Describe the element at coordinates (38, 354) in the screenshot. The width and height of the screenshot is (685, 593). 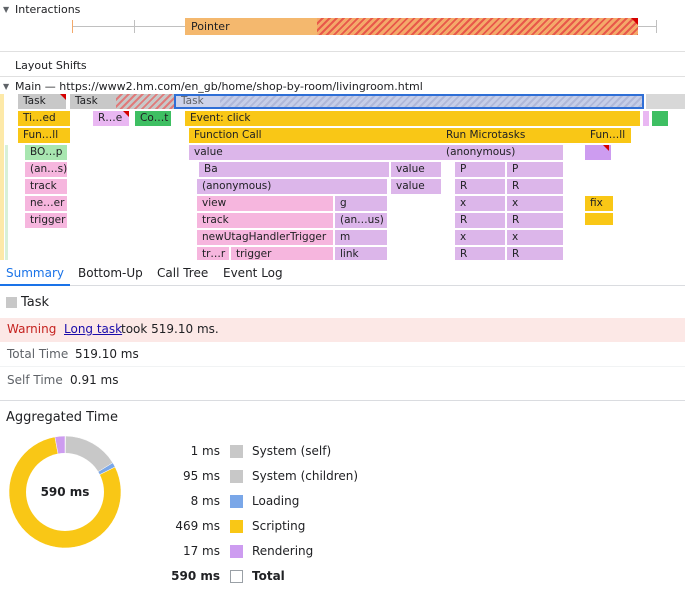
I see `total-time-label: Total Time` at that location.